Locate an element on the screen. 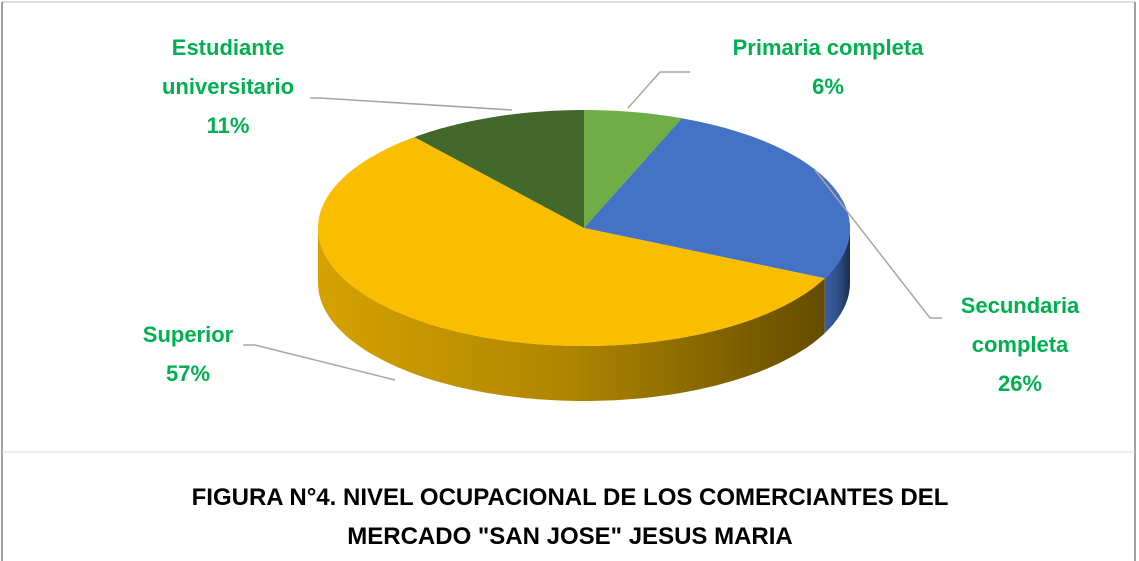 This screenshot has height=561, width=1139. category-label: Superior is located at coordinates (188, 334).